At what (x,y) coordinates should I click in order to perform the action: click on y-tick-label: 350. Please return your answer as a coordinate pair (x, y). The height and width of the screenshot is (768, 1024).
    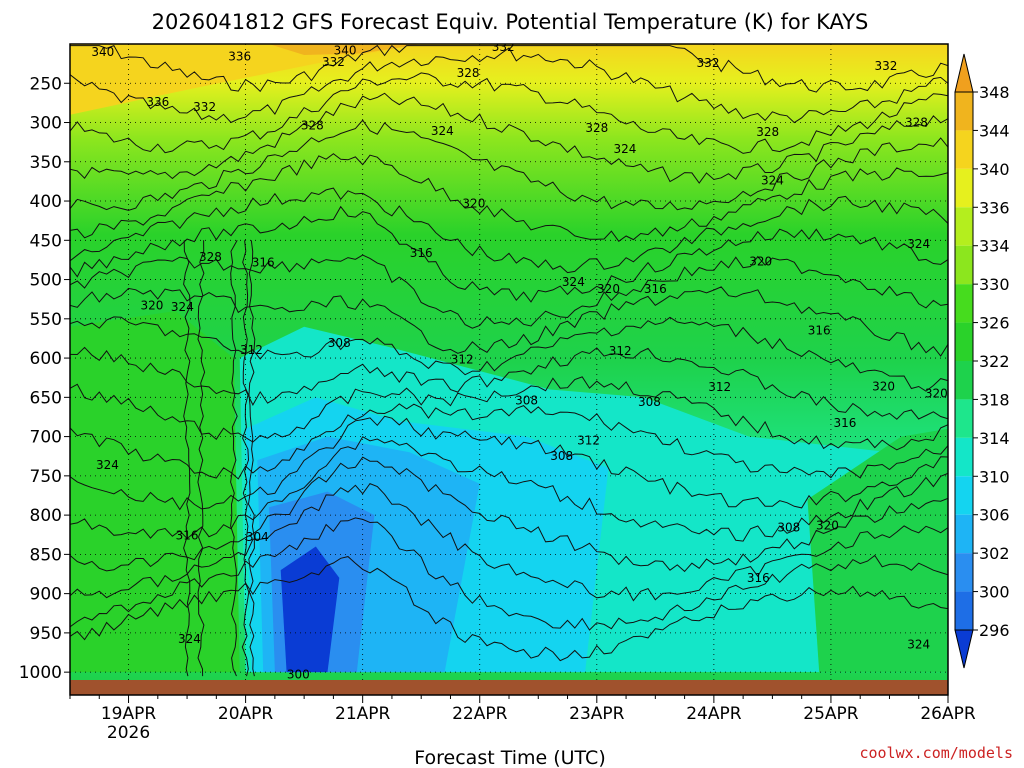
    Looking at the image, I should click on (46, 163).